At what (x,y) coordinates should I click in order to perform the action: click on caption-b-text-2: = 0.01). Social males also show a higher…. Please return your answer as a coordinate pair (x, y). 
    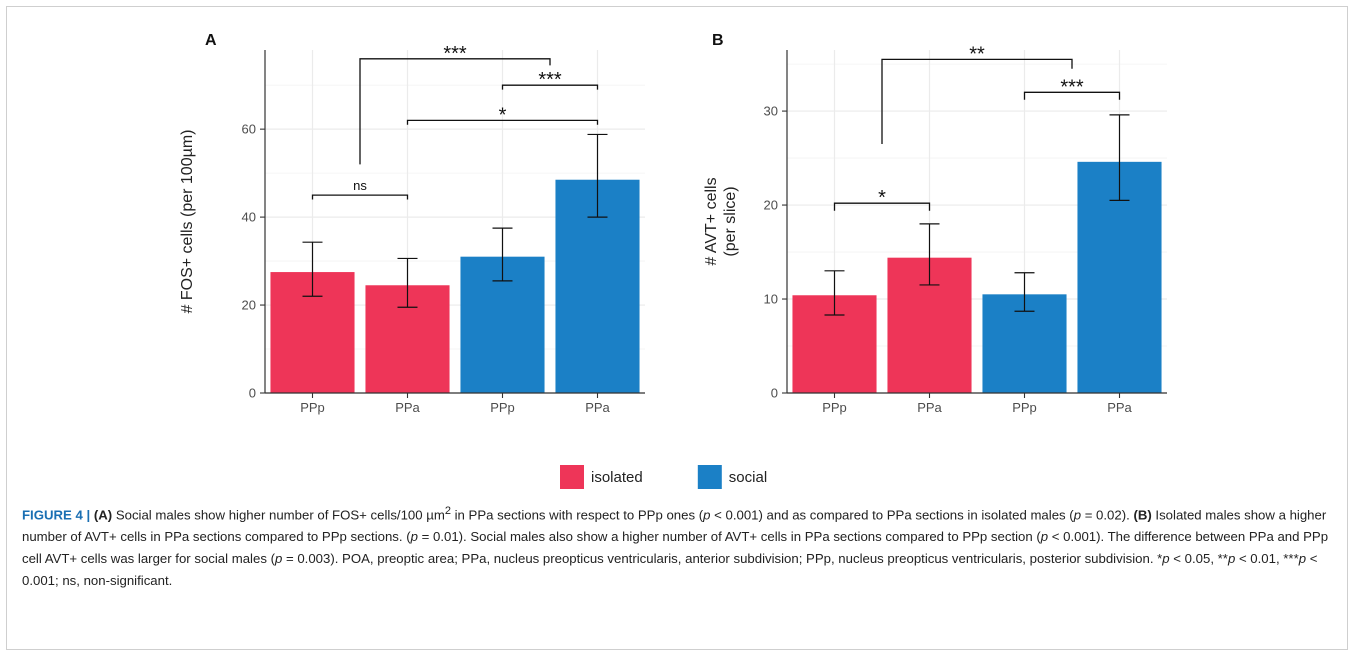
    Looking at the image, I should click on (729, 537).